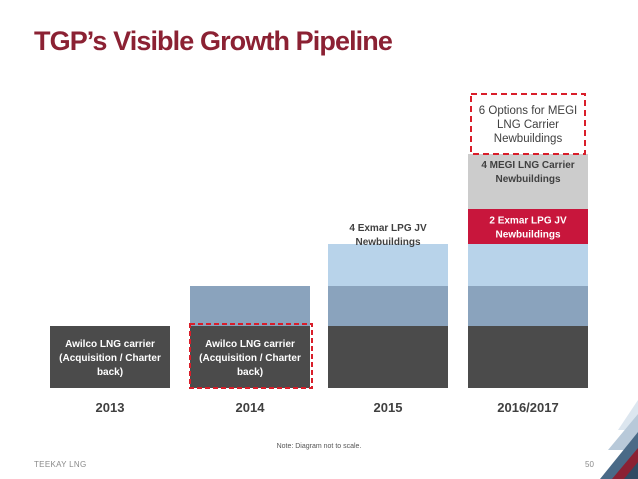 This screenshot has width=638, height=479. I want to click on page-title: TGP’s Visible Growth Pipeline, so click(213, 41).